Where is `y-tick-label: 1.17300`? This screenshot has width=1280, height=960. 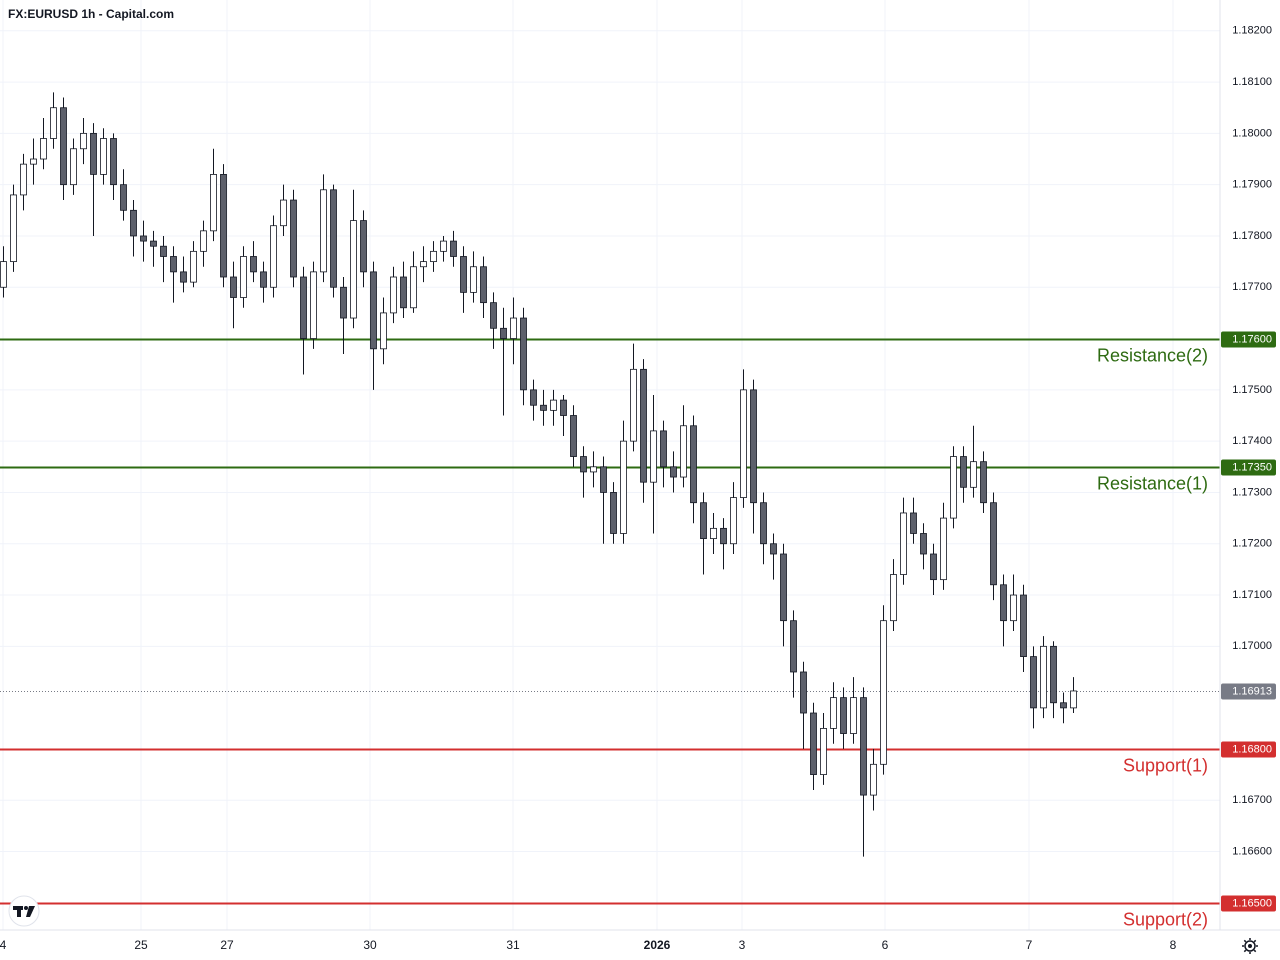 y-tick-label: 1.17300 is located at coordinates (1252, 492).